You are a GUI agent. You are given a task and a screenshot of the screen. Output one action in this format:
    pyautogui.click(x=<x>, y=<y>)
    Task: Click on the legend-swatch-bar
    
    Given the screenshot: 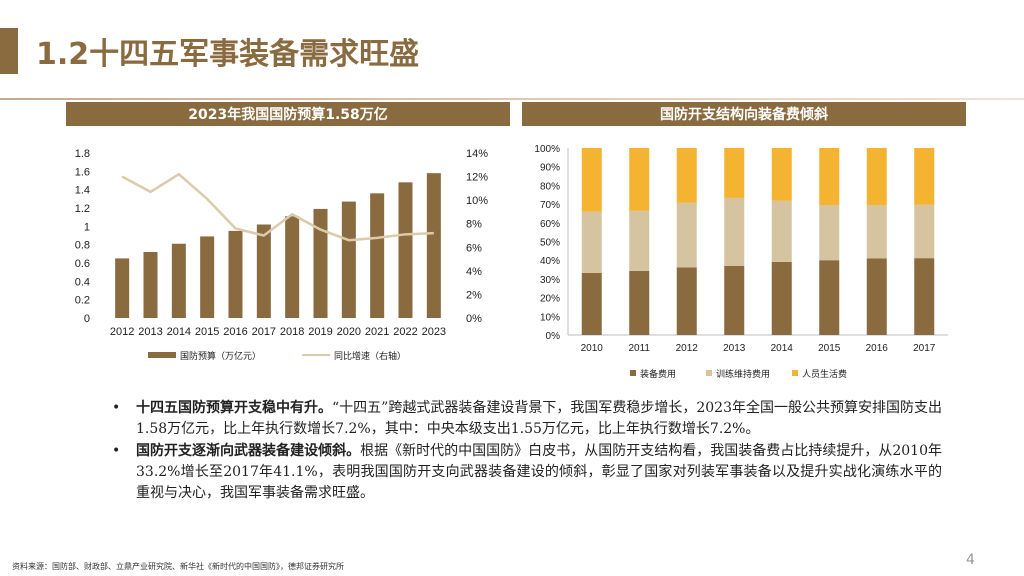 What is the action you would take?
    pyautogui.click(x=162, y=355)
    